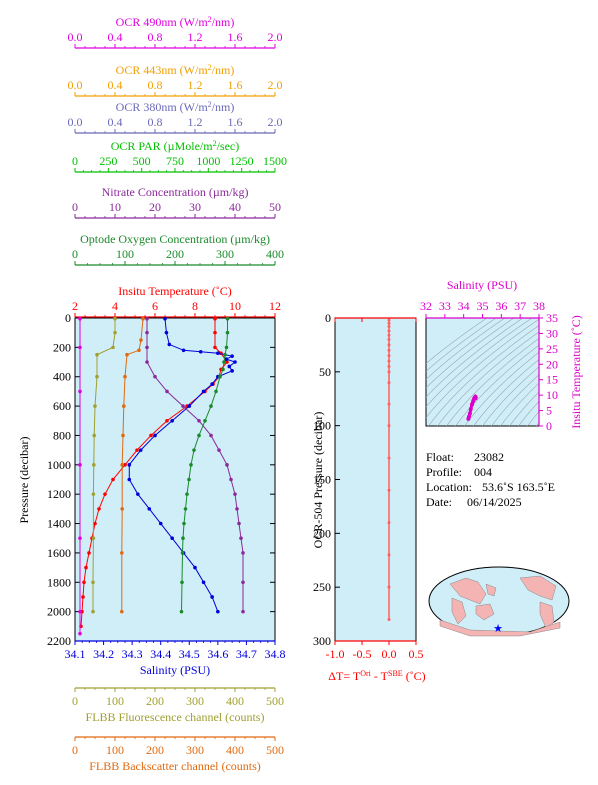  I want to click on ts-y-tick-label: 15, so click(552, 380).